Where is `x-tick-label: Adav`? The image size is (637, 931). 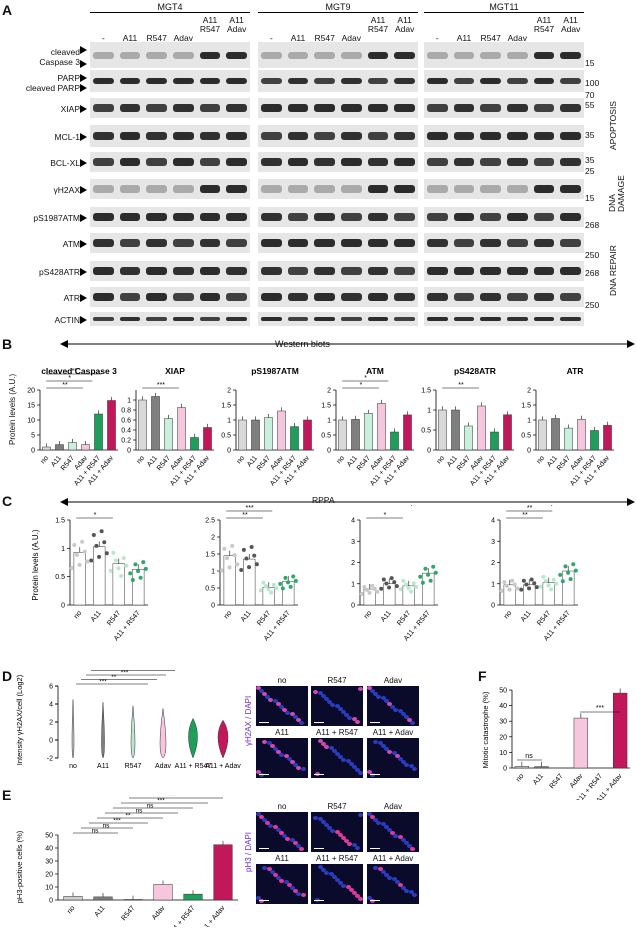
x-tick-label: Adav is located at coordinates (159, 912).